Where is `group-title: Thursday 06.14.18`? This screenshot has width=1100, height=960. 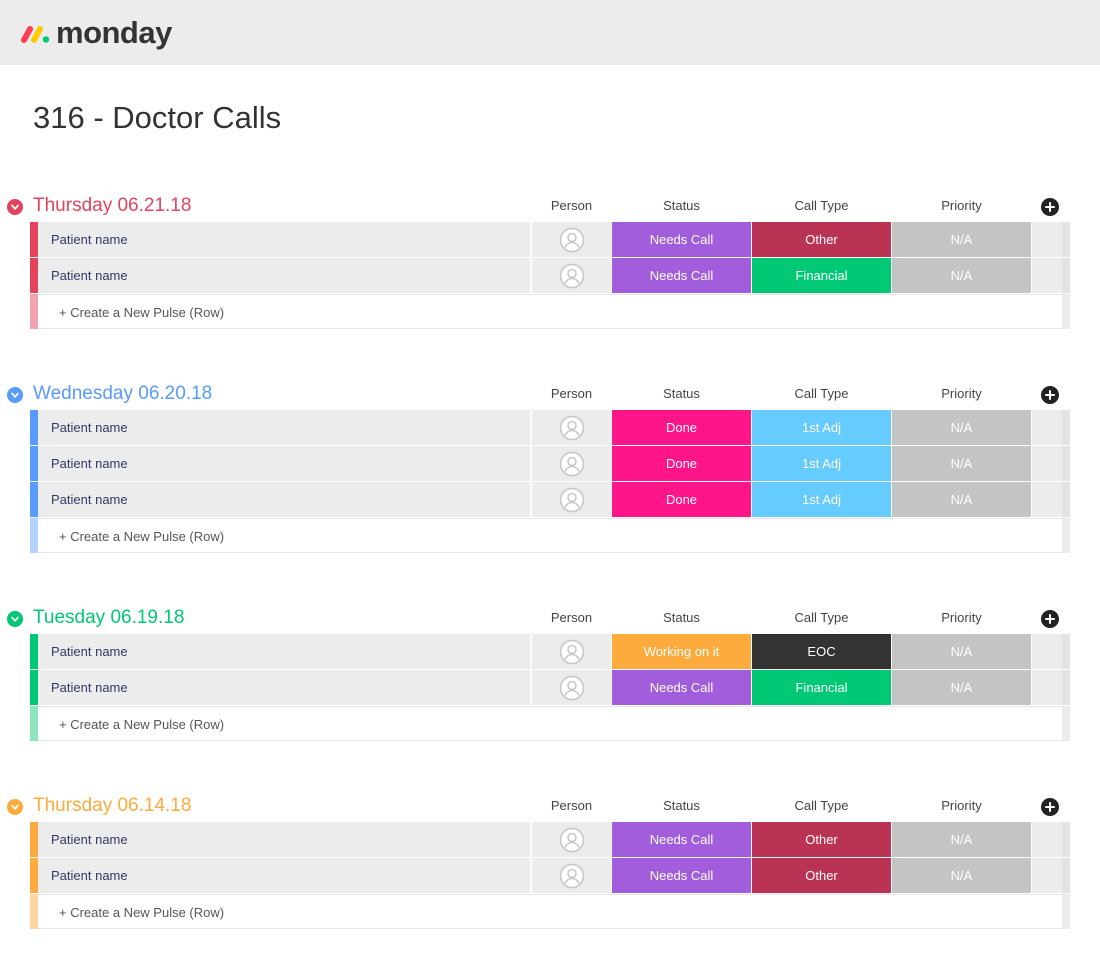
group-title: Thursday 06.14.18 is located at coordinates (112, 805).